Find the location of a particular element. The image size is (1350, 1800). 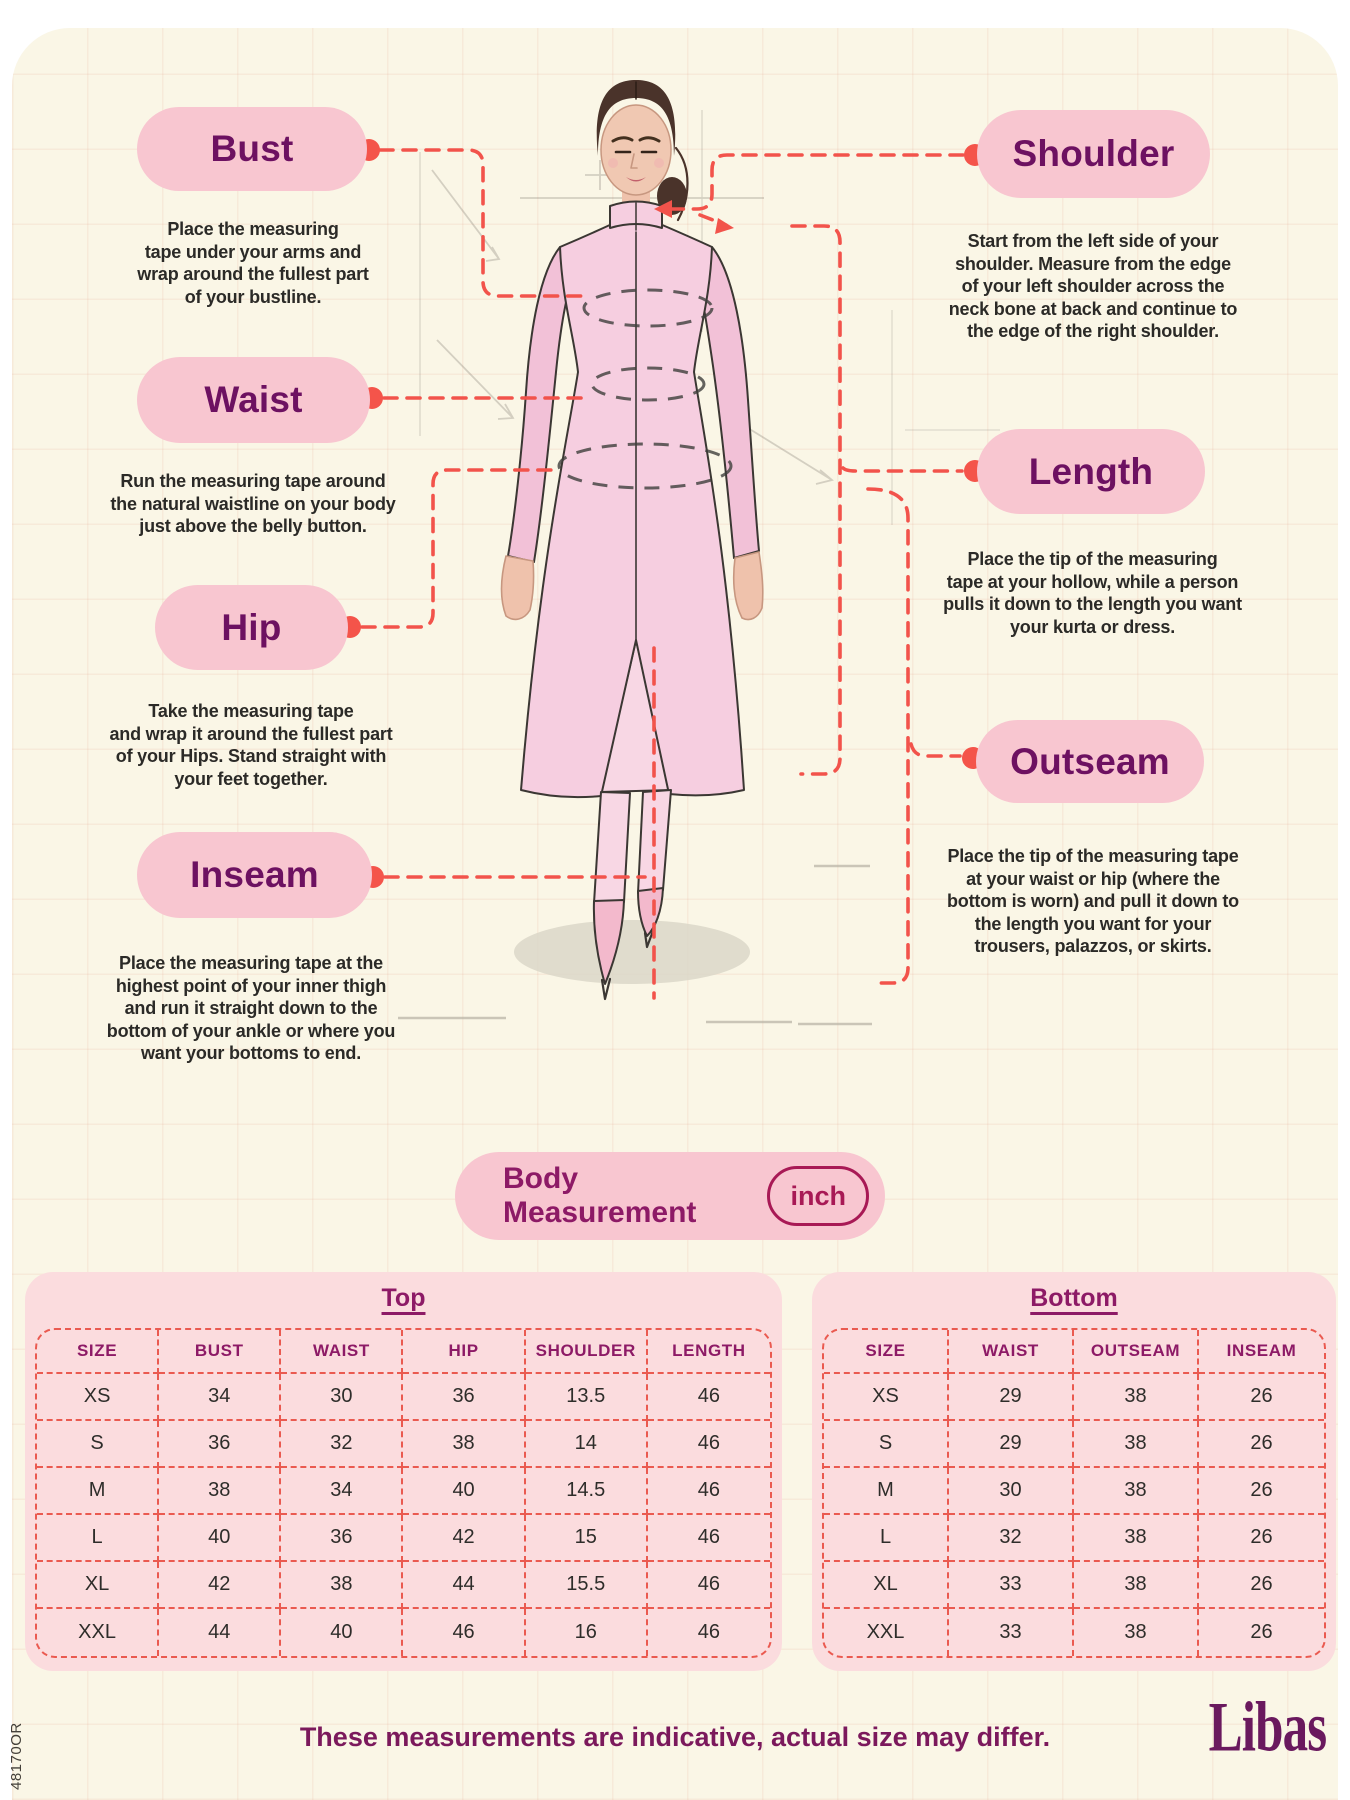

value-cell: 15 is located at coordinates (586, 1538).